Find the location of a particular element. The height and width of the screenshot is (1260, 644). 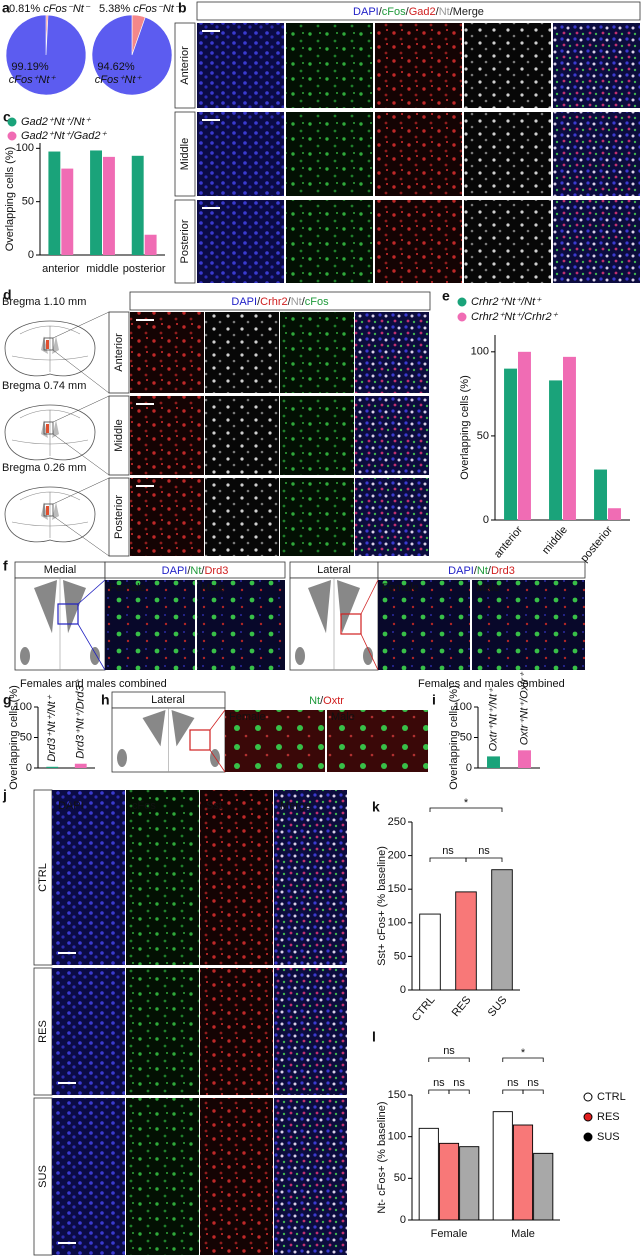

header-part: Nt is located at coordinates (296, 302).